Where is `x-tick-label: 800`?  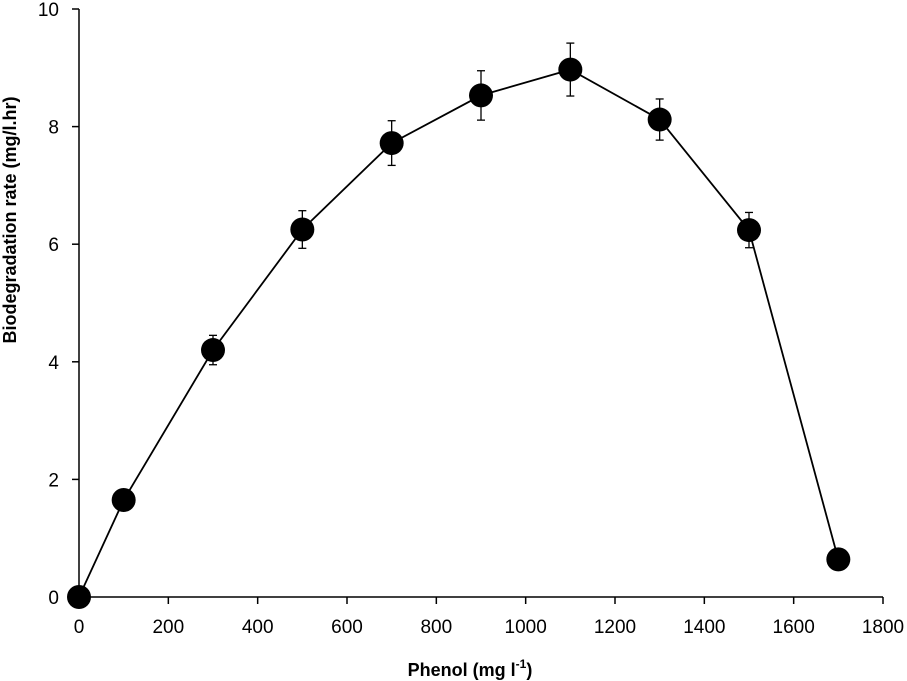 x-tick-label: 800 is located at coordinates (436, 627).